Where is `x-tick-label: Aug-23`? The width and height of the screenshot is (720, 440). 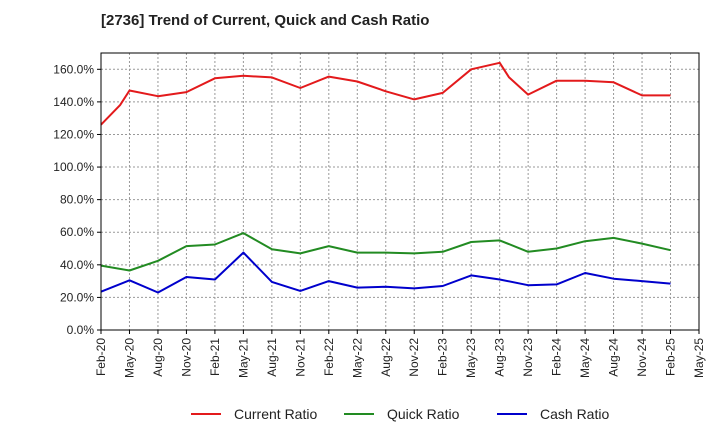 x-tick-label: Aug-23 is located at coordinates (500, 357).